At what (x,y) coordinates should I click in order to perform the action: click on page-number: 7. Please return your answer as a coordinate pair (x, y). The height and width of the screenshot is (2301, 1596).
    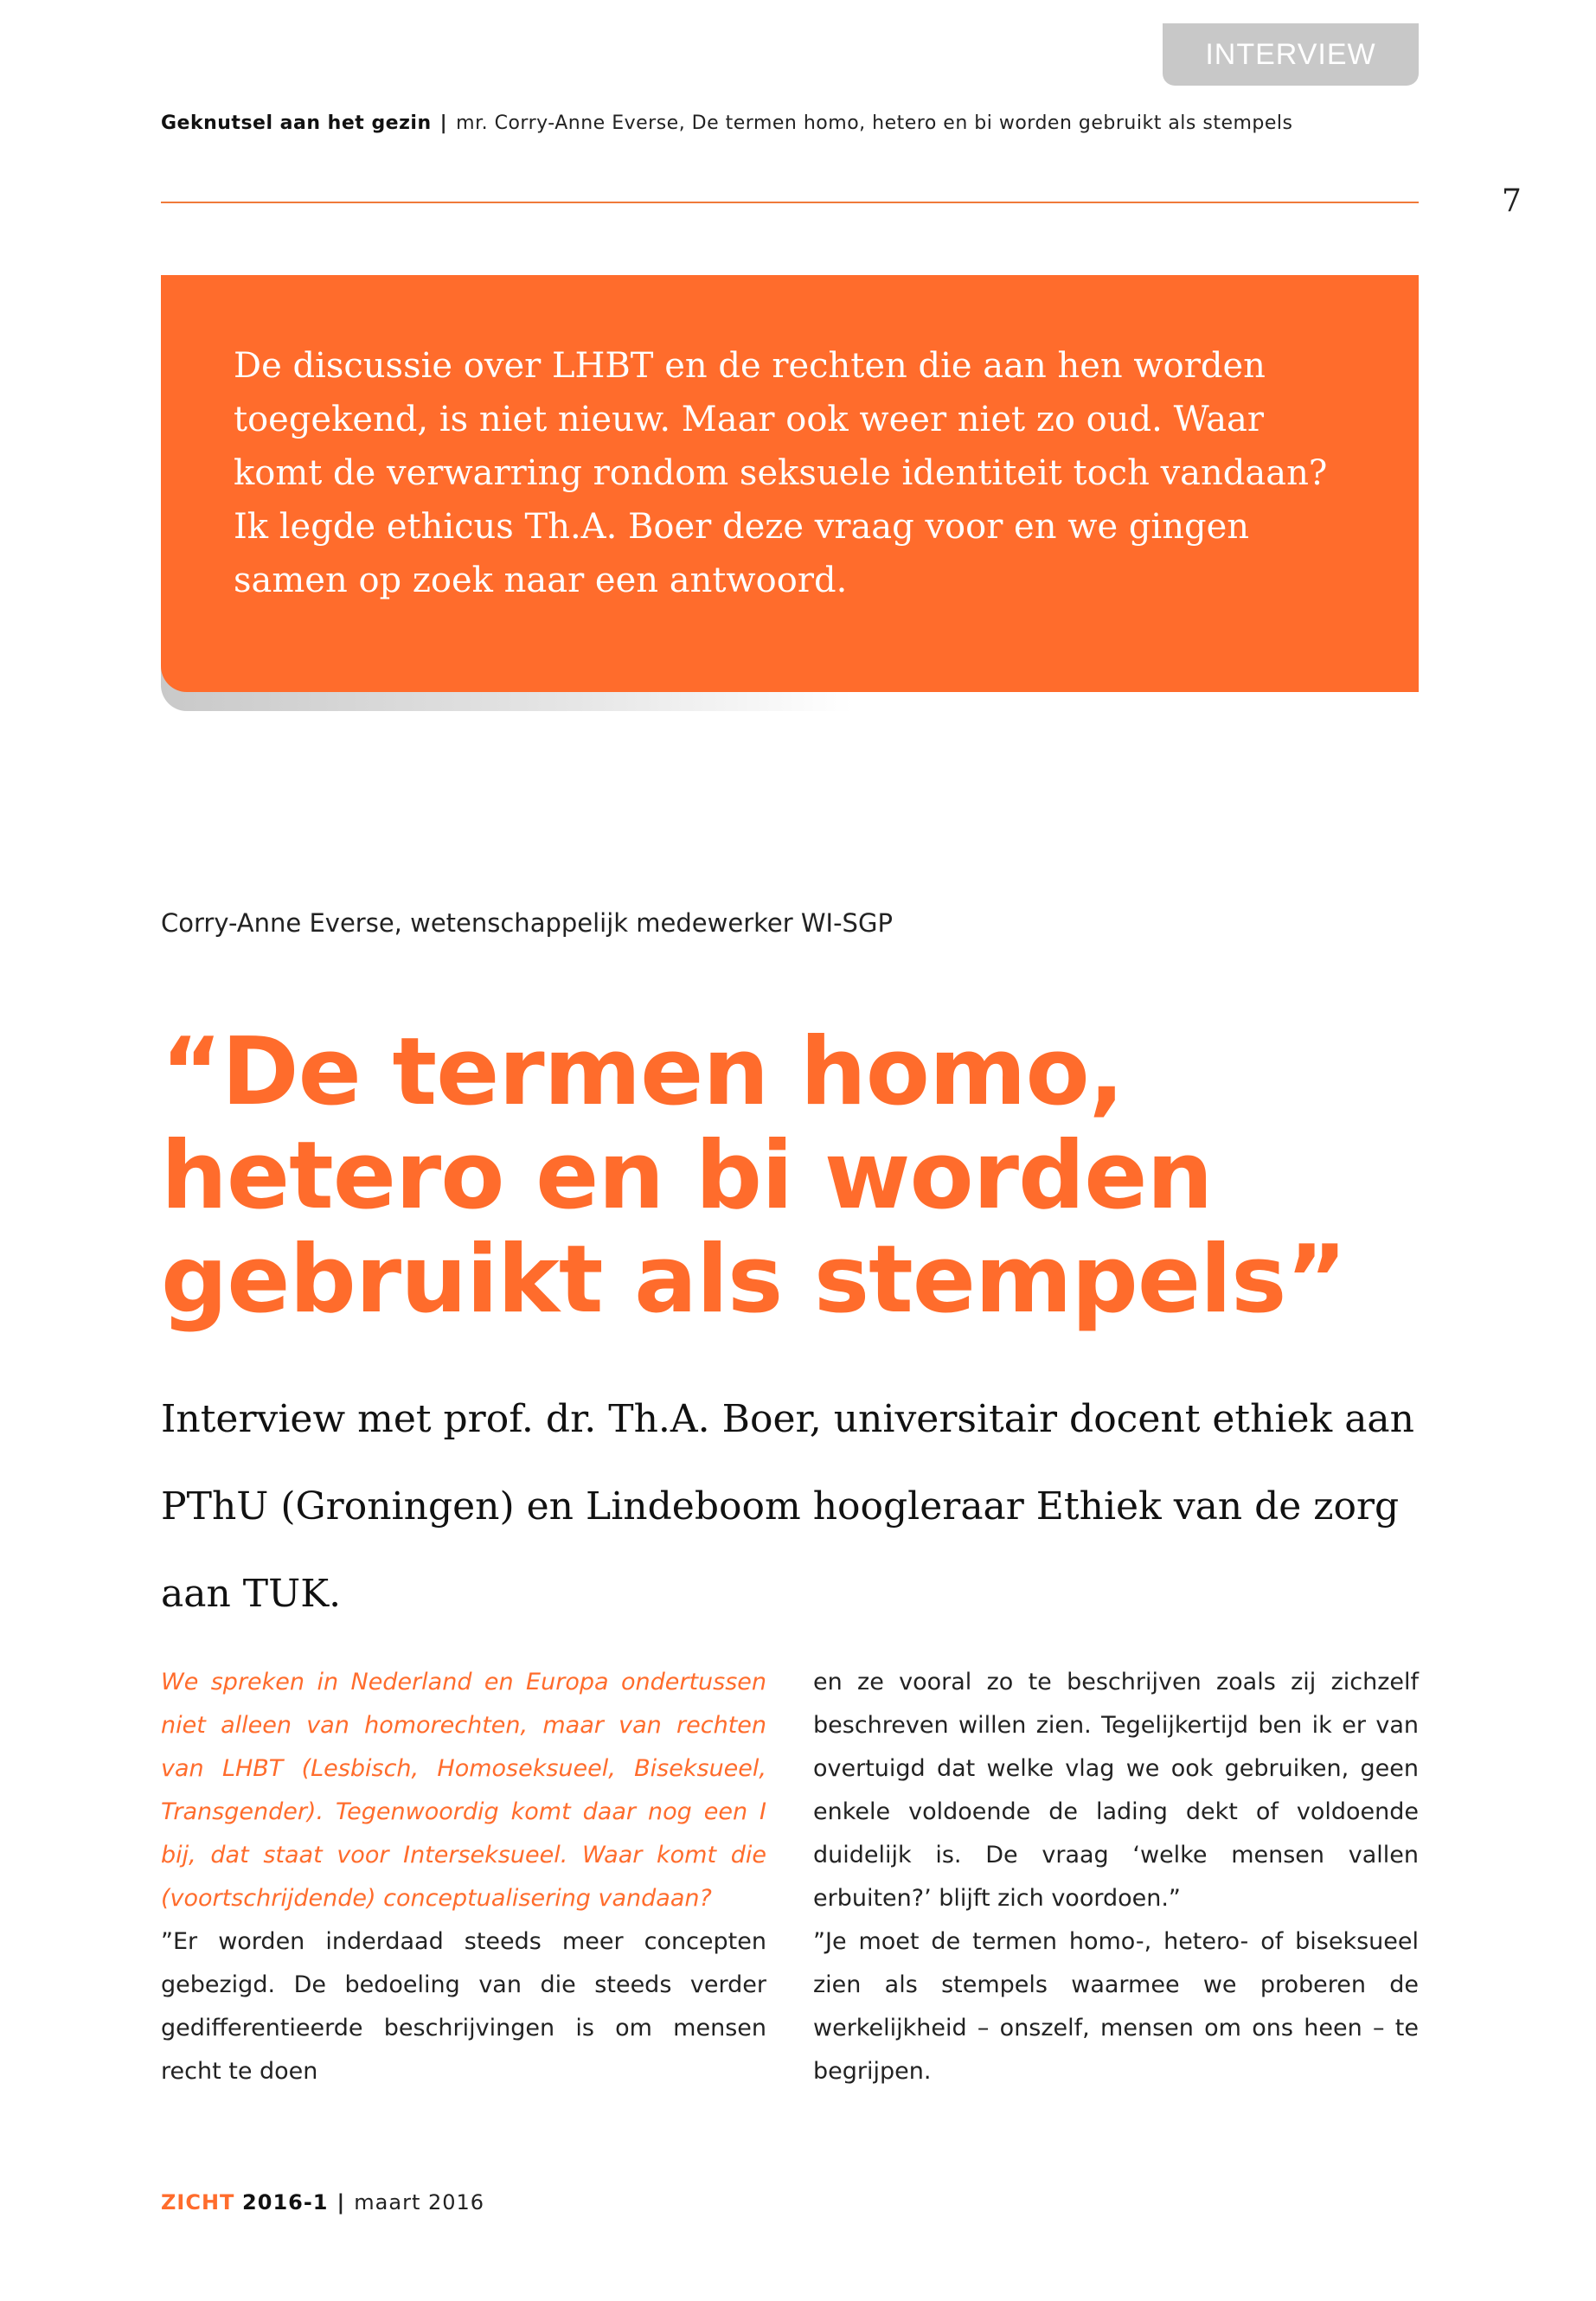
    Looking at the image, I should click on (1512, 201).